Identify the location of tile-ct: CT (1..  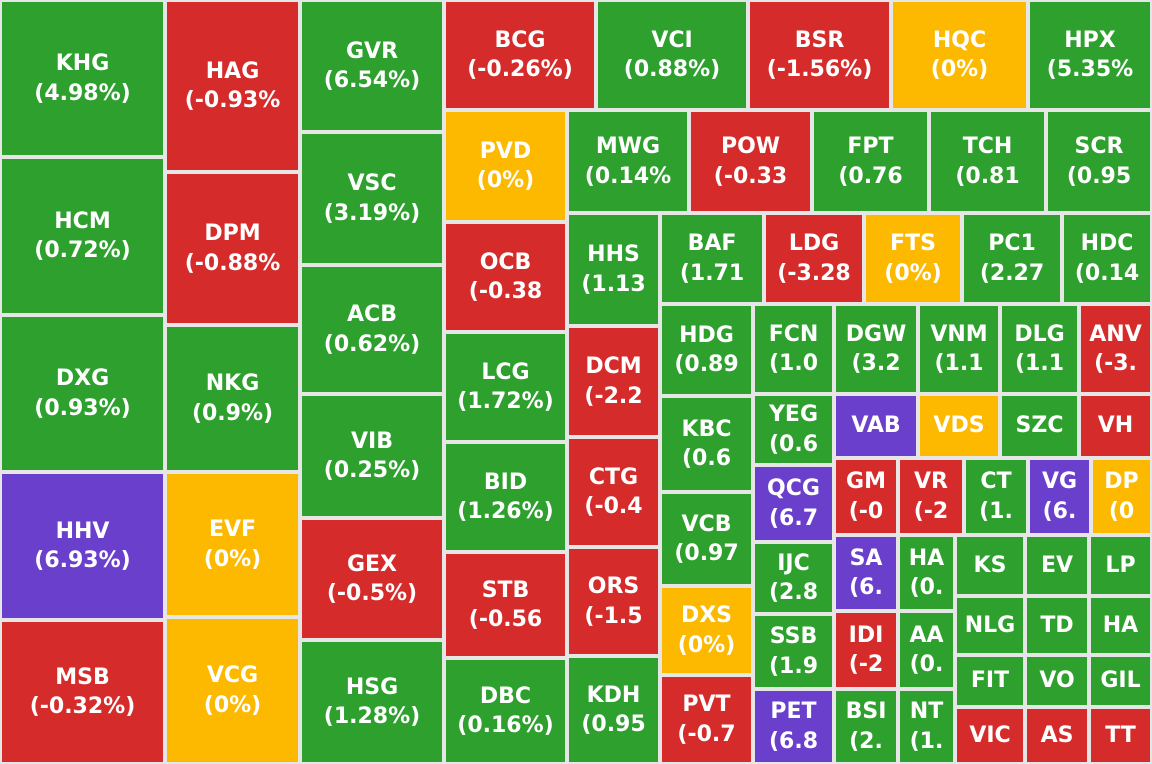
(996, 496).